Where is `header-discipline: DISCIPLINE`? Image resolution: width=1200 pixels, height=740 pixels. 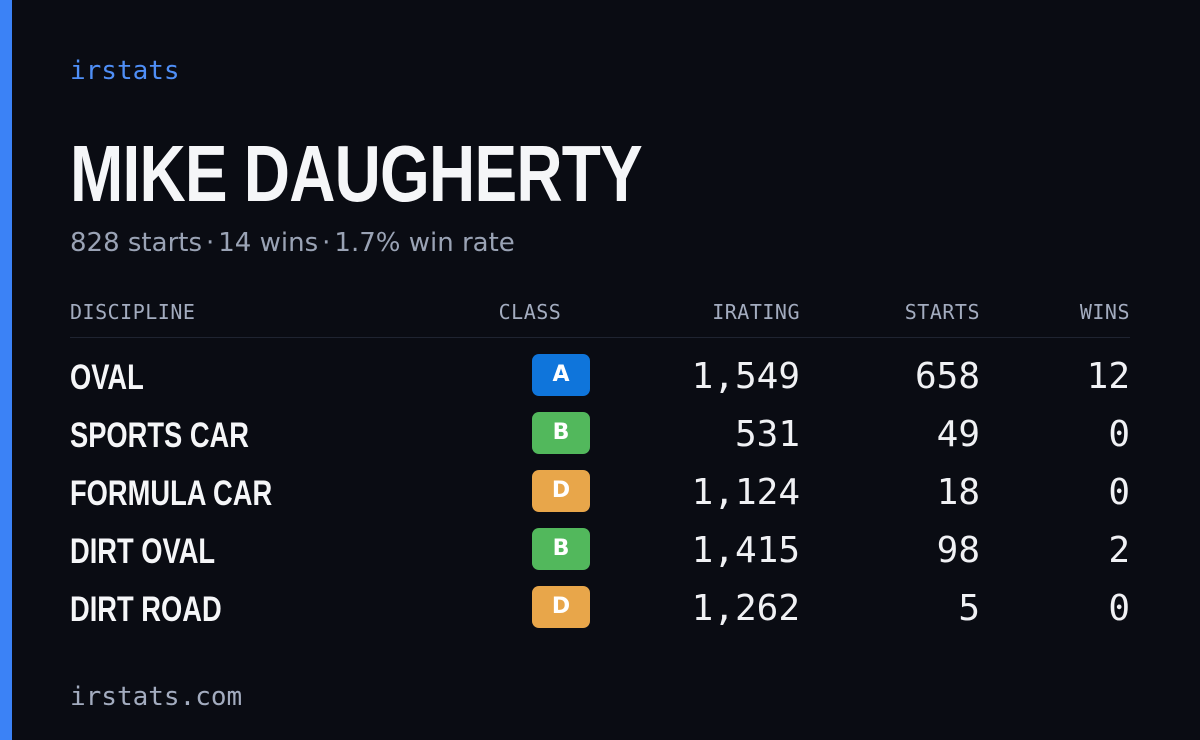
header-discipline: DISCIPLINE is located at coordinates (133, 312).